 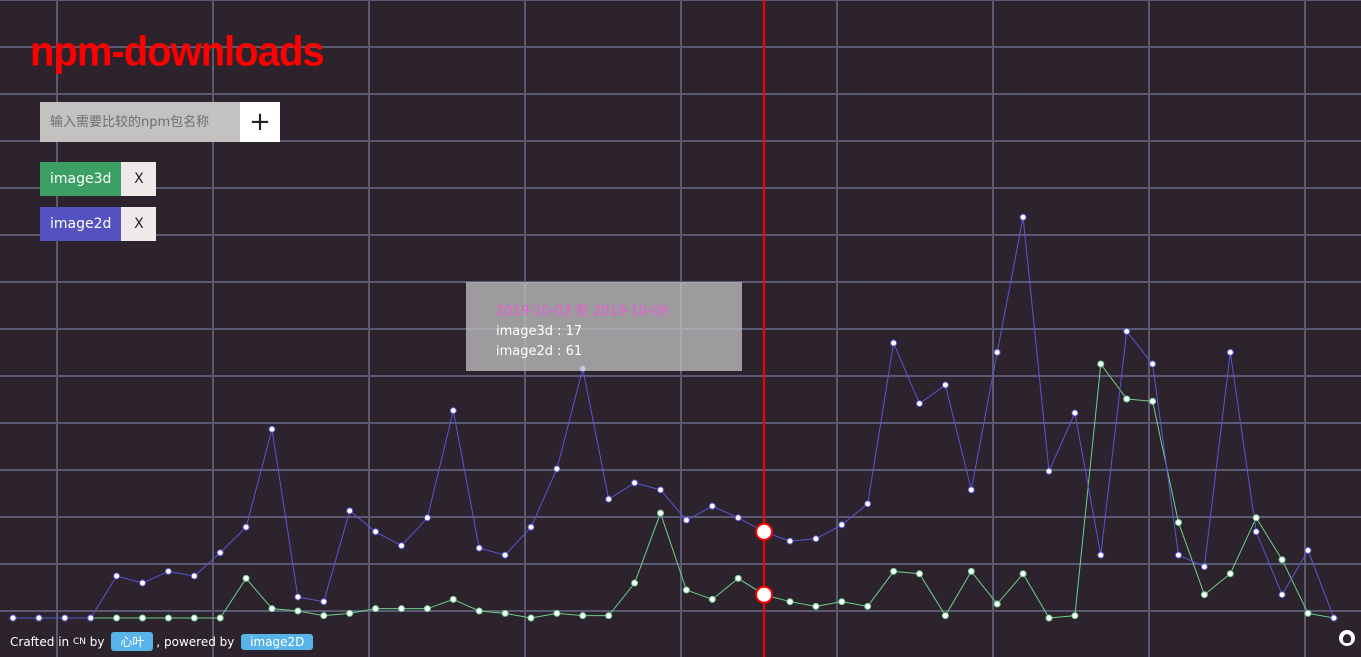 What do you see at coordinates (277, 641) in the screenshot?
I see `library-link: image2D` at bounding box center [277, 641].